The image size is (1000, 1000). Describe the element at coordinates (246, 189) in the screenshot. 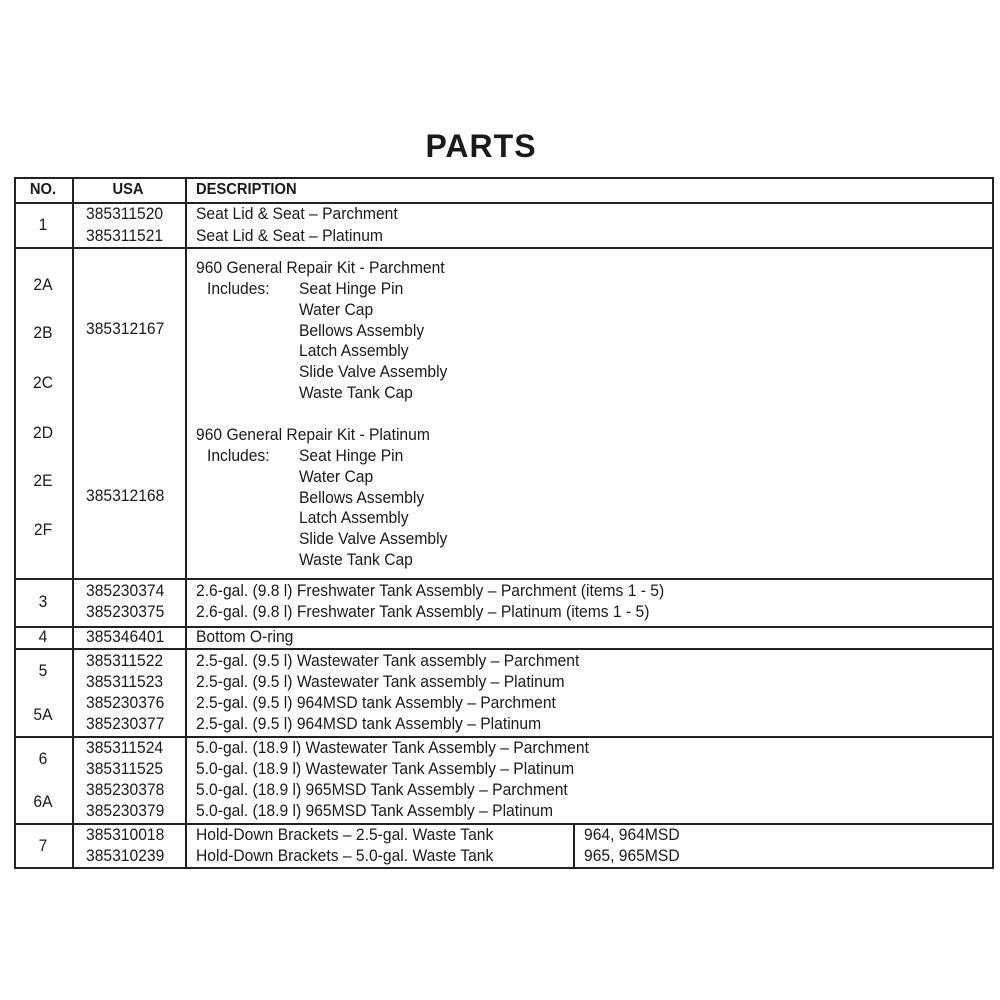

I see `header-description: DESCRIPTION` at that location.